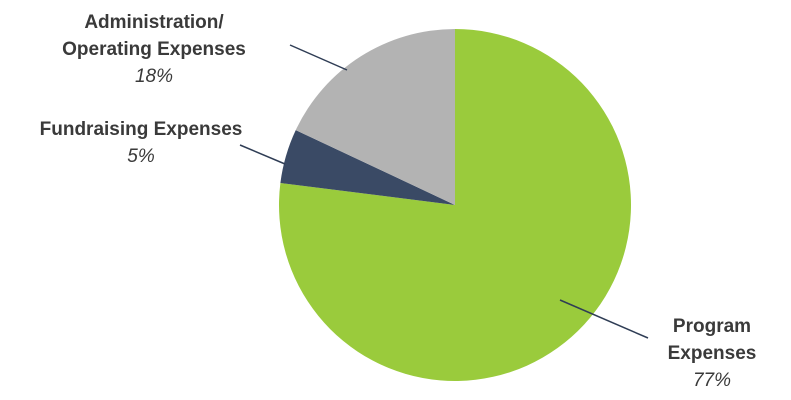  I want to click on slice-fundraising-expenses, so click(367, 167).